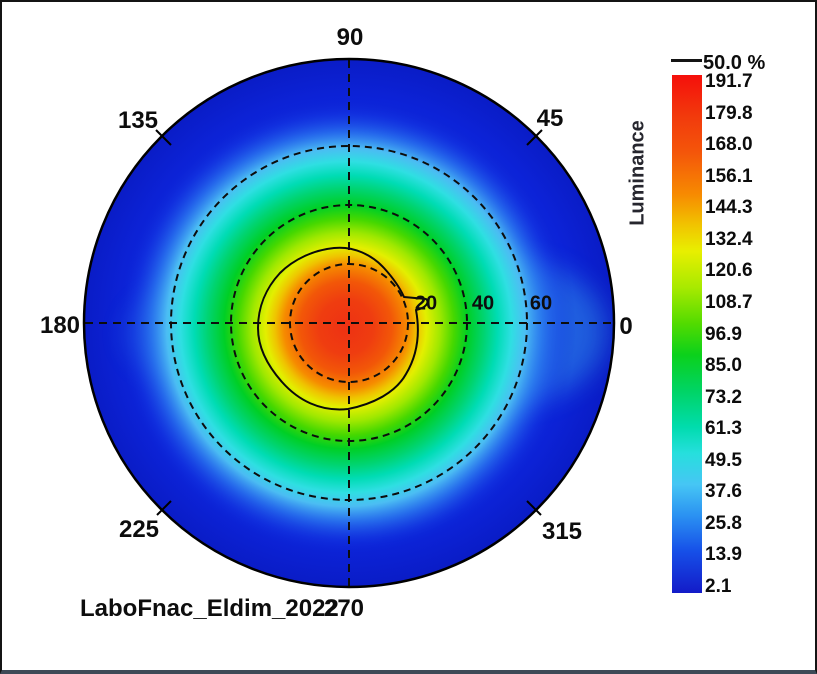 The height and width of the screenshot is (674, 817). What do you see at coordinates (686, 60) in the screenshot?
I see `contour-legend-line` at bounding box center [686, 60].